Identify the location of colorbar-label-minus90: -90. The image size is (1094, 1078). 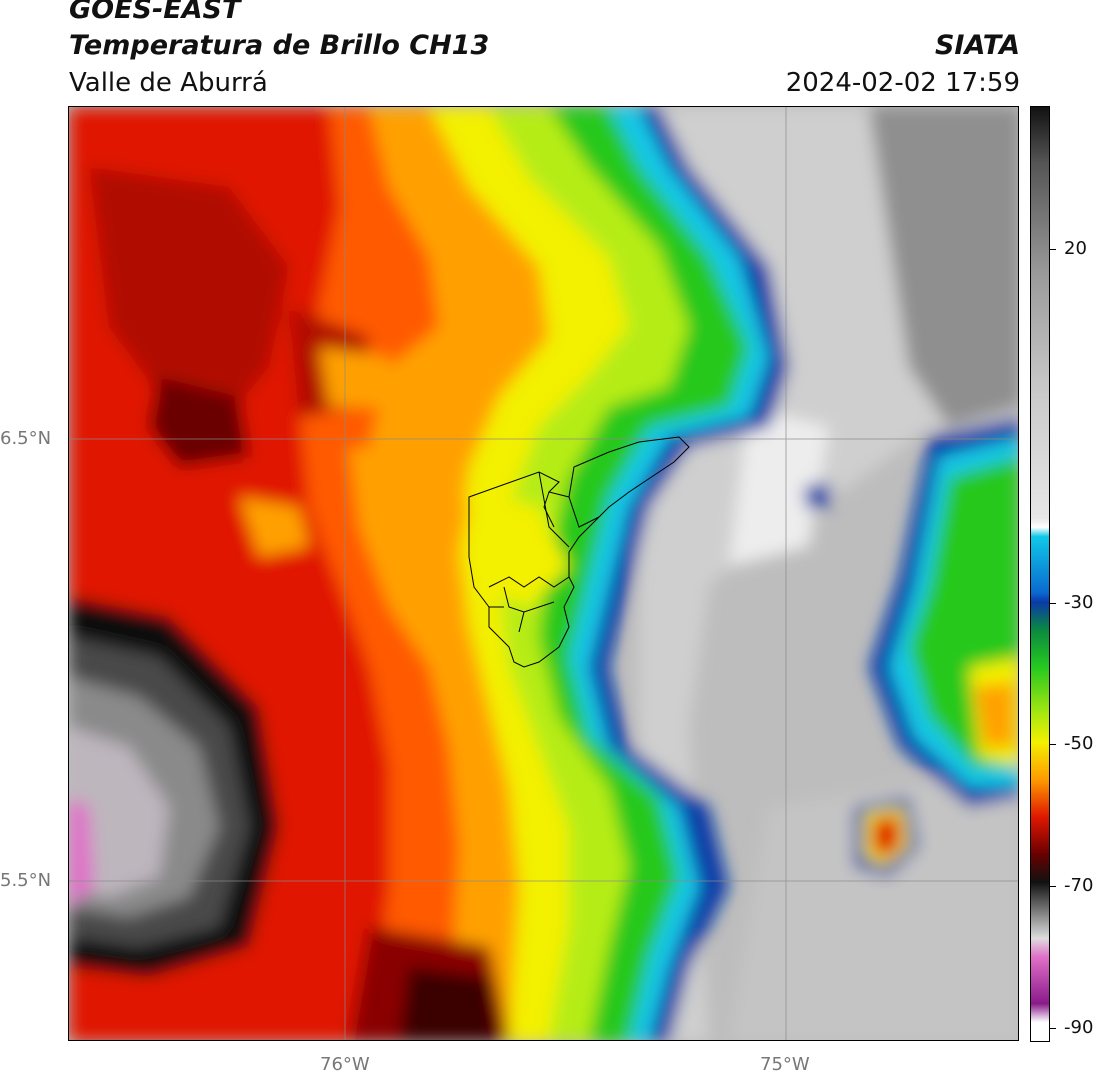
(1079, 1027).